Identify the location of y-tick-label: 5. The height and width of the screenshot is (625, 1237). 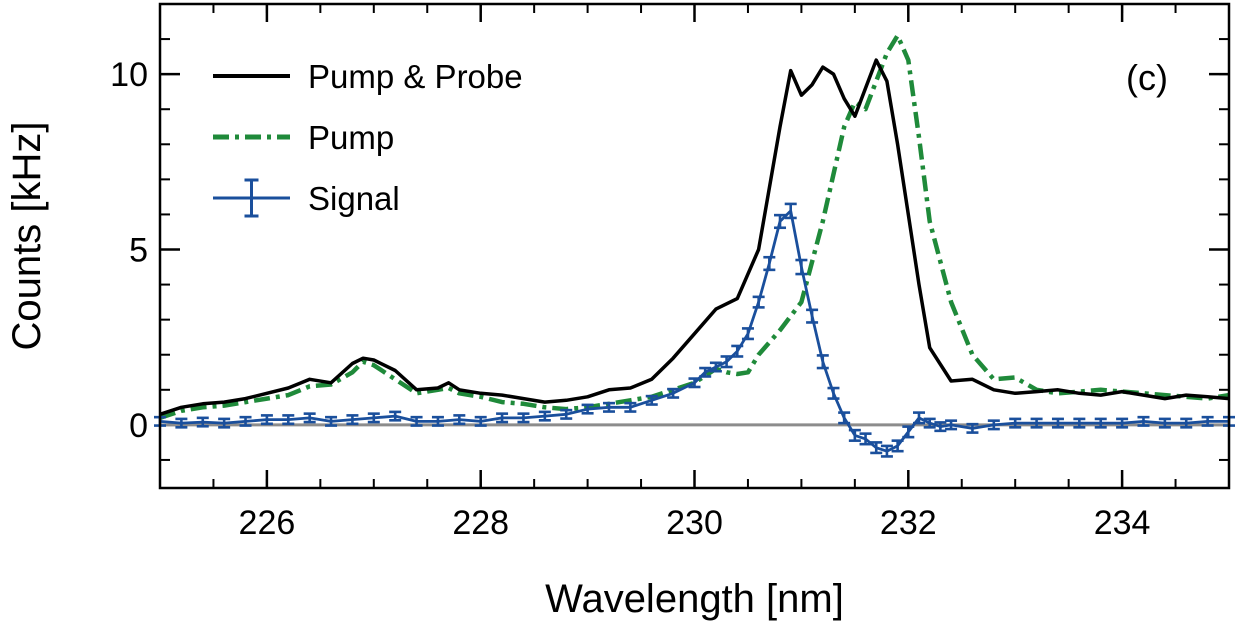
(138, 251).